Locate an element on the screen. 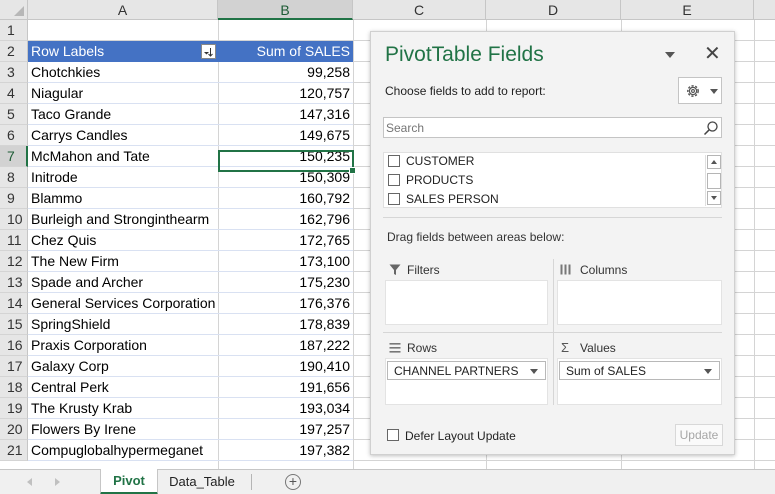 This screenshot has height=494, width=775. sales-value-cell: 193,034 is located at coordinates (324, 408).